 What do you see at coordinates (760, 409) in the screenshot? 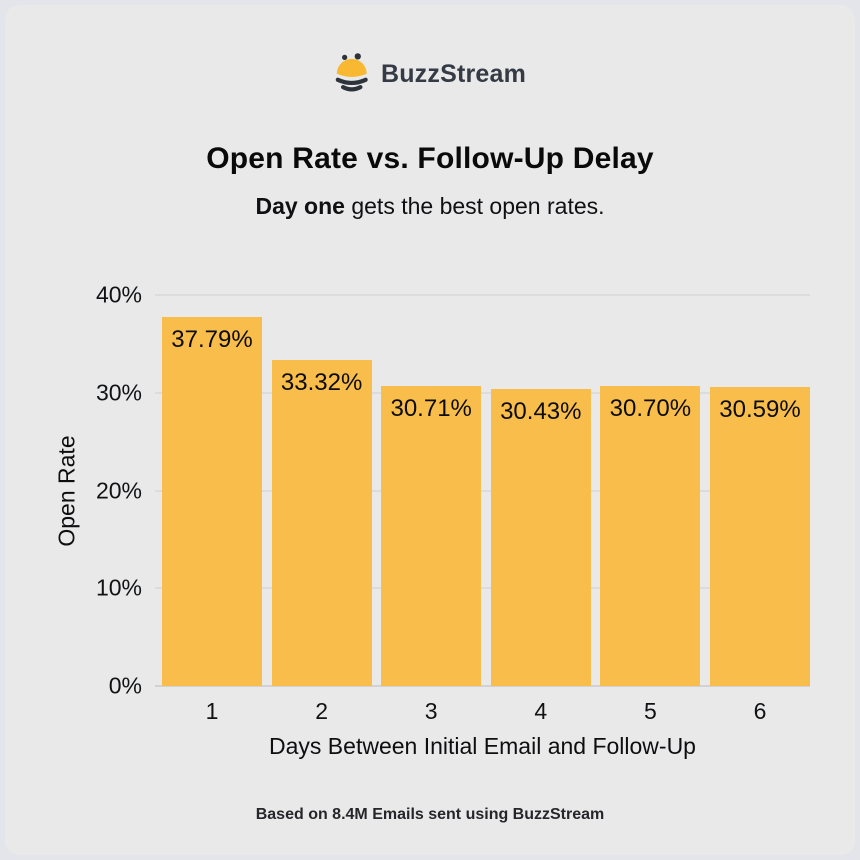
I see `bar-value-label: 30.59%` at bounding box center [760, 409].